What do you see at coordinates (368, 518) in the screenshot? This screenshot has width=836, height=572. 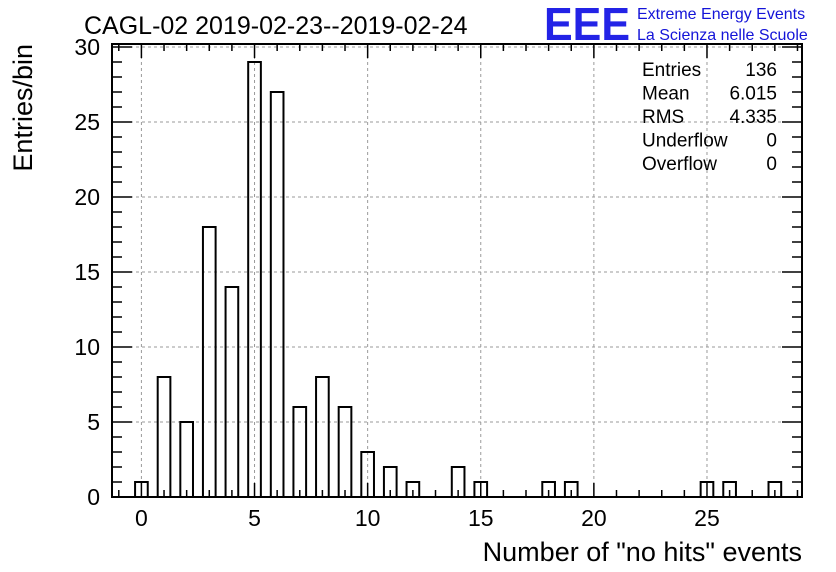 I see `x-tick-label: 10` at bounding box center [368, 518].